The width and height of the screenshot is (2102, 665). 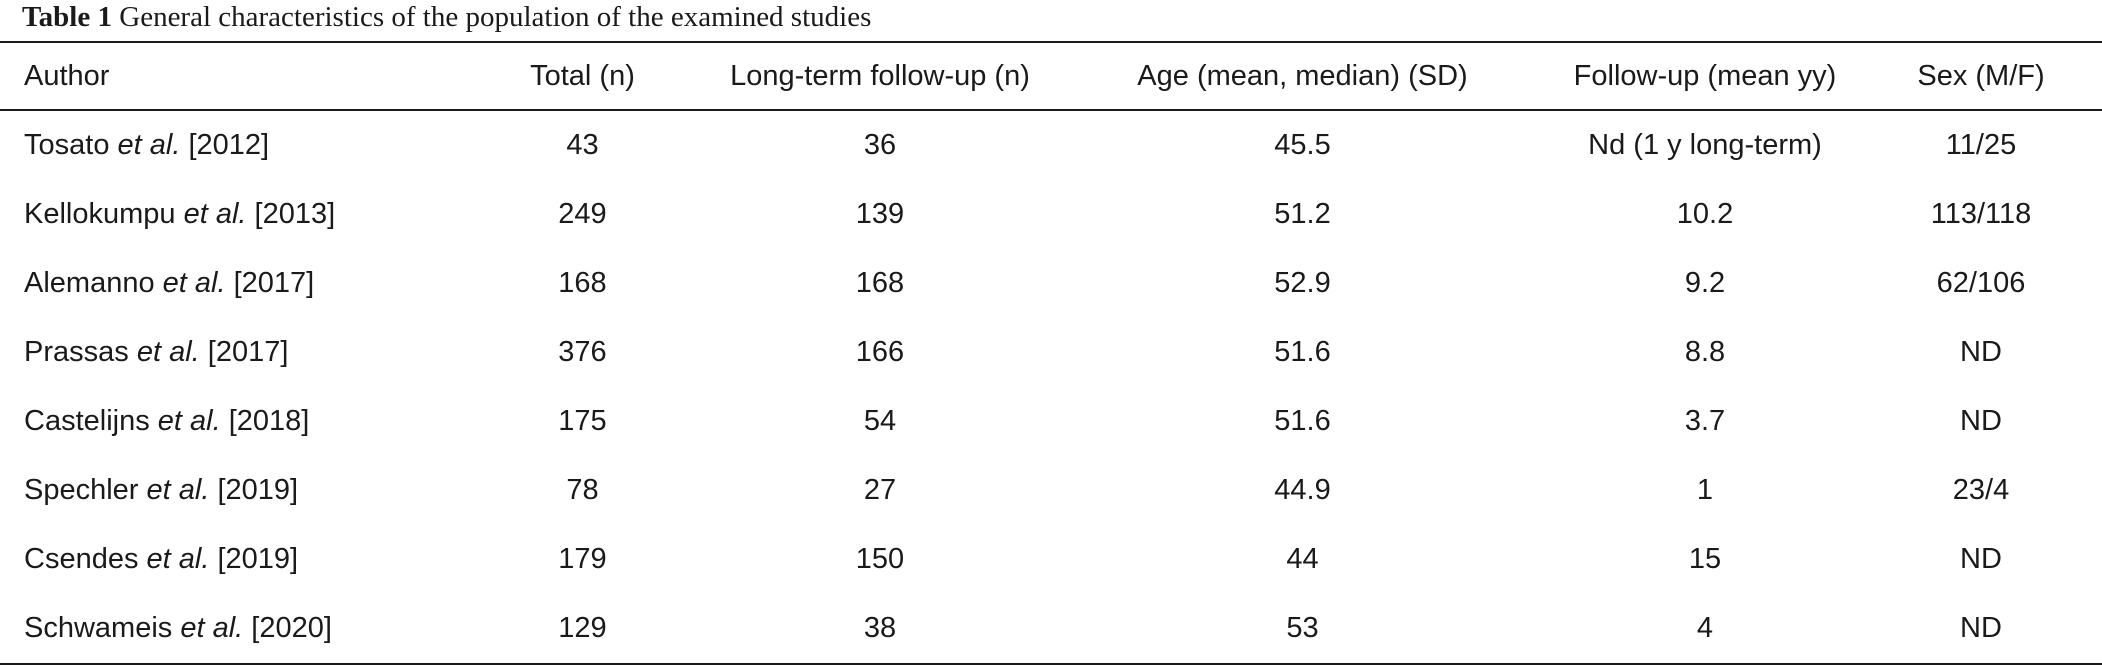 What do you see at coordinates (880, 352) in the screenshot?
I see `cell-long-term: 166` at bounding box center [880, 352].